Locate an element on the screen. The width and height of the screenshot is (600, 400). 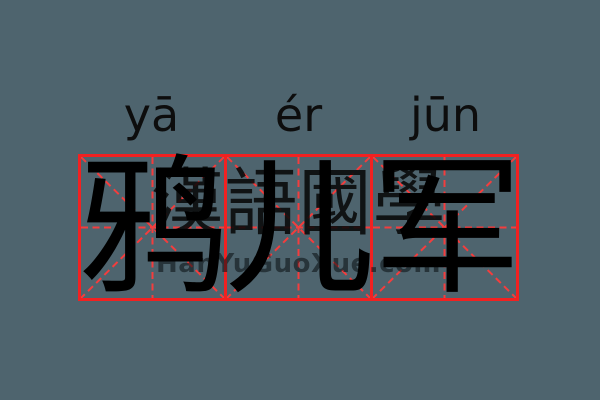
hanzi-character-2: 儿 is located at coordinates (300, 229).